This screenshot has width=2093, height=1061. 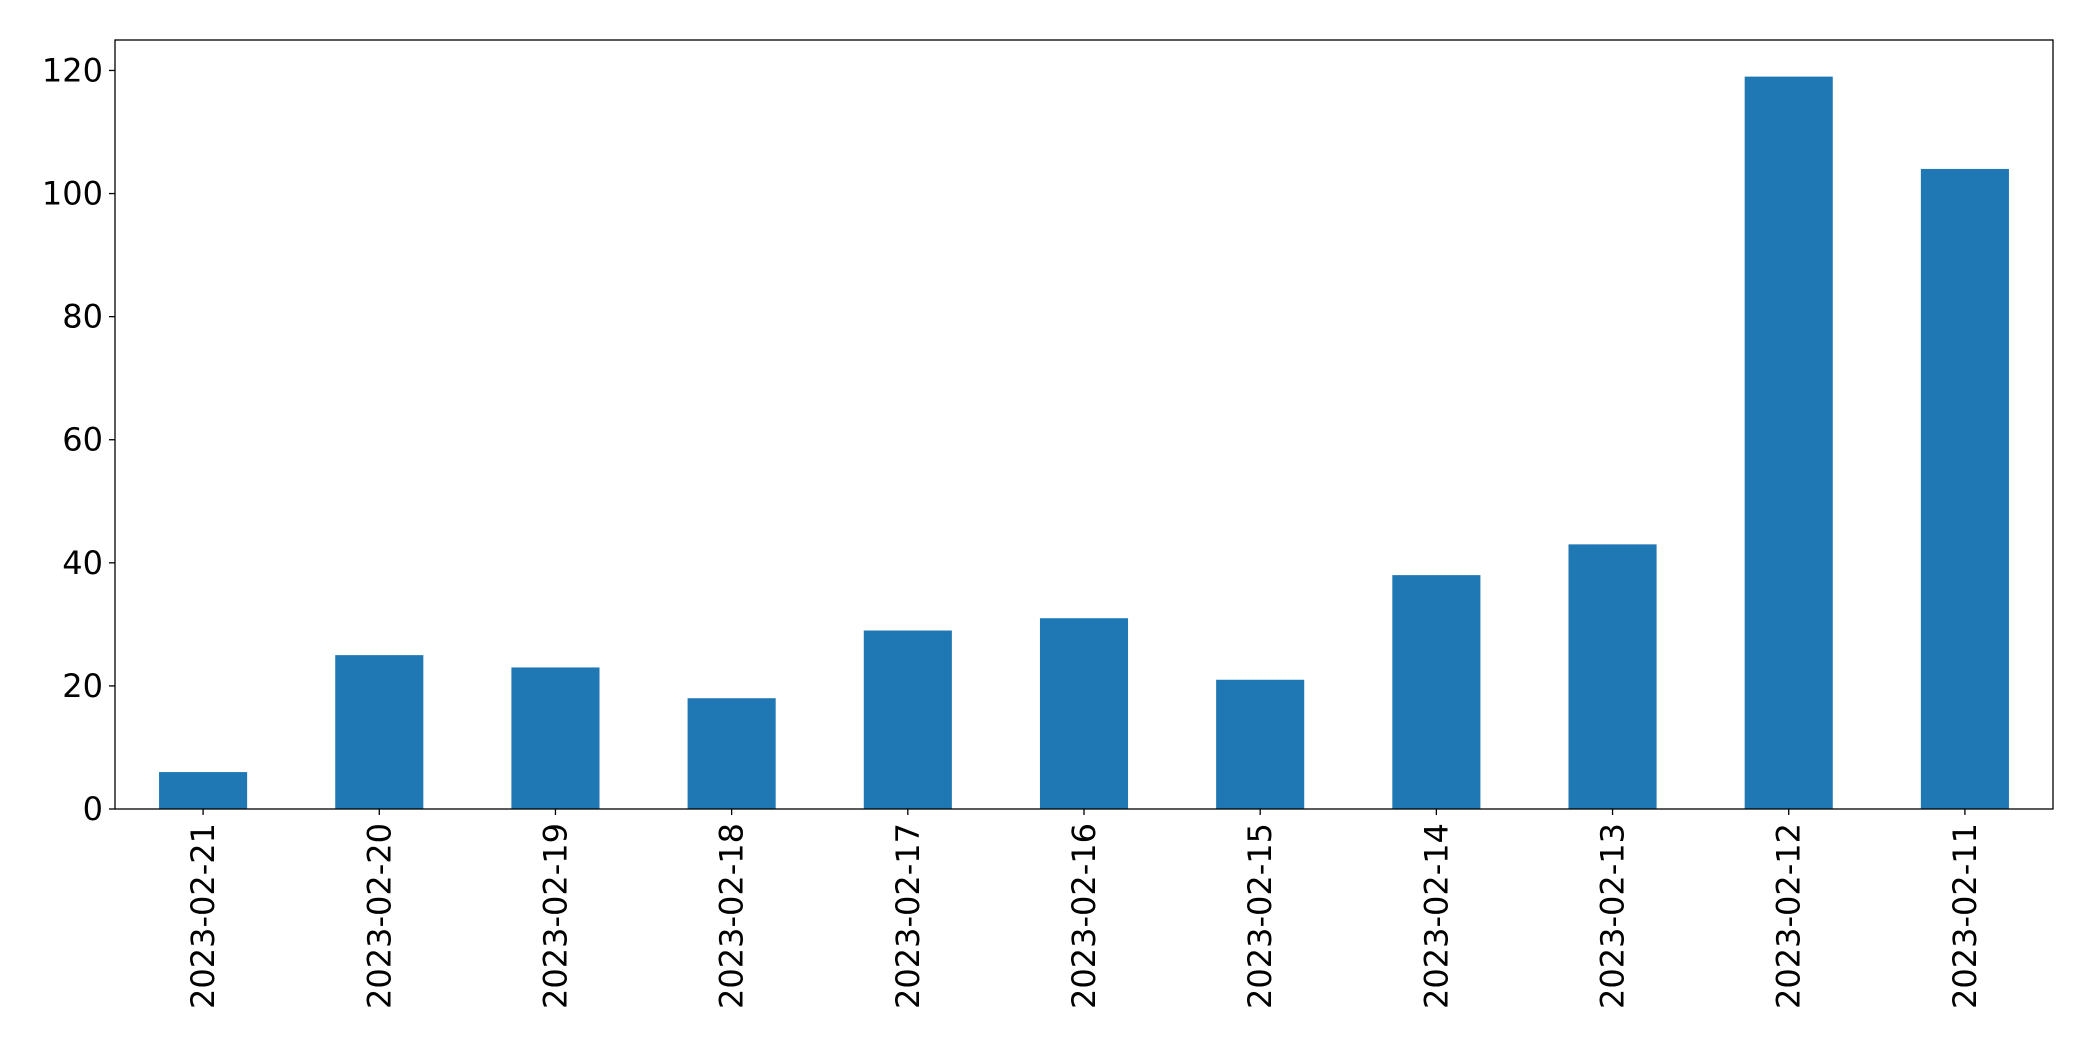 What do you see at coordinates (1260, 916) in the screenshot?
I see `x-tick-label: 2023-02-15` at bounding box center [1260, 916].